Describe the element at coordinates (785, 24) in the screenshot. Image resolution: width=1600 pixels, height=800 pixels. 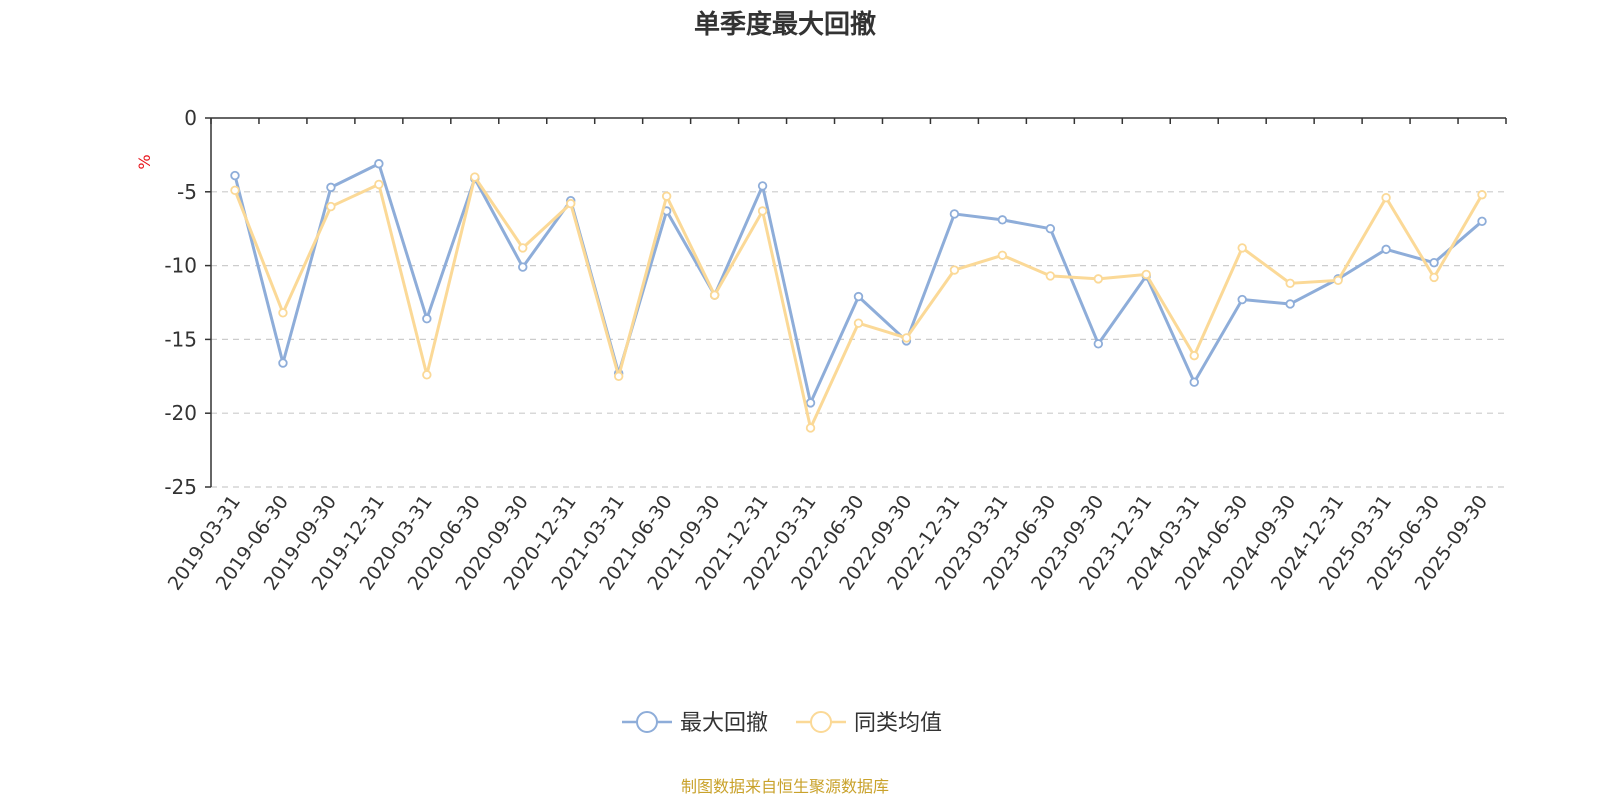
I see `chart-title: 单季度最大回撤` at that location.